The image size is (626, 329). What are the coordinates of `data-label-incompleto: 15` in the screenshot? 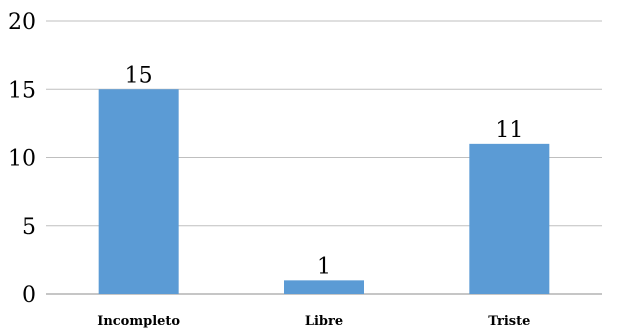 It's located at (139, 75).